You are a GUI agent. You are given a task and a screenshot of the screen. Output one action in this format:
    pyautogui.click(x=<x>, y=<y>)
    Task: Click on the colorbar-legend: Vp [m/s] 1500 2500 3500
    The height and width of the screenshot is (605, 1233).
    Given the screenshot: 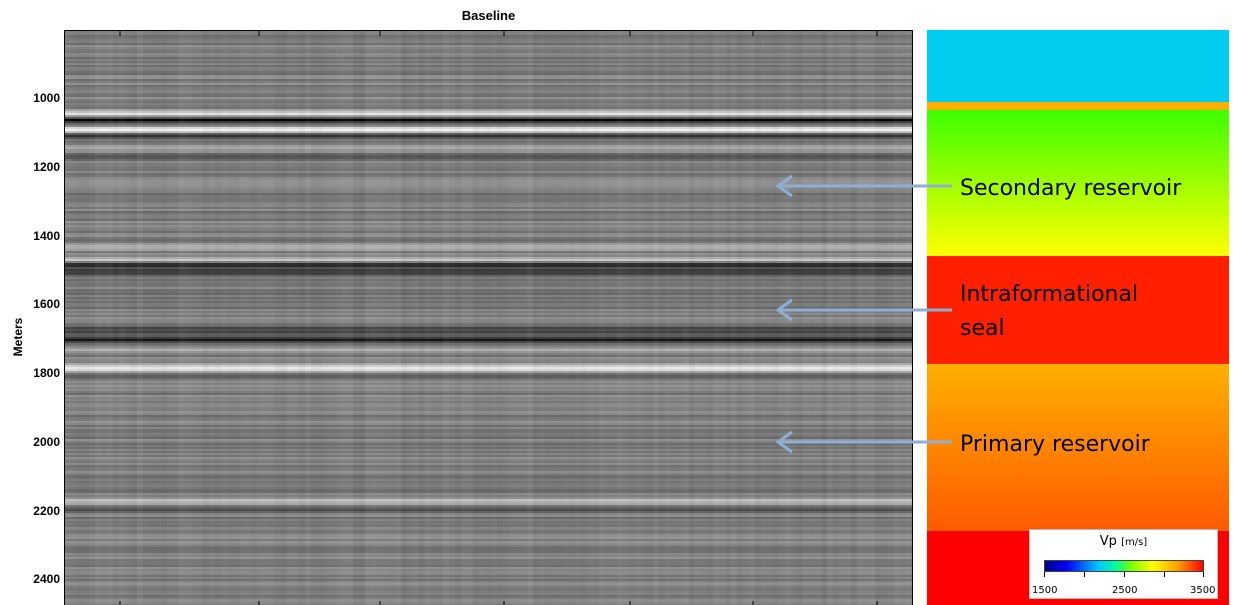 What is the action you would take?
    pyautogui.click(x=1123, y=564)
    